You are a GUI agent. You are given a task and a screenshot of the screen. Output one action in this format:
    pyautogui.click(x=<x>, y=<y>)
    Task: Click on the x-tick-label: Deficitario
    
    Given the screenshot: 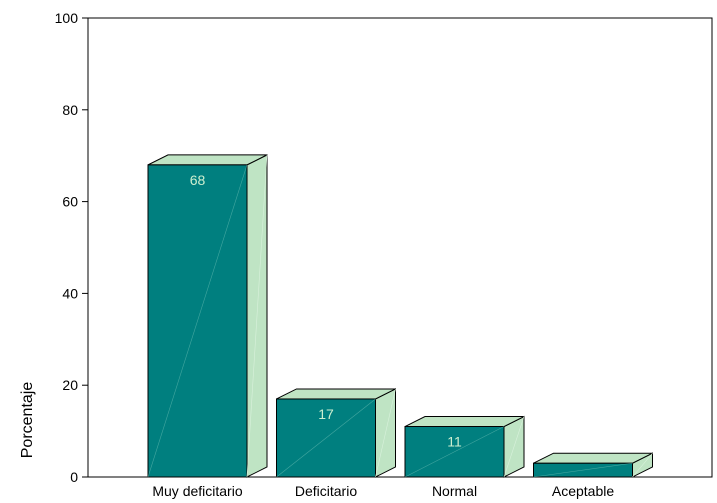 What is the action you would take?
    pyautogui.click(x=326, y=491)
    